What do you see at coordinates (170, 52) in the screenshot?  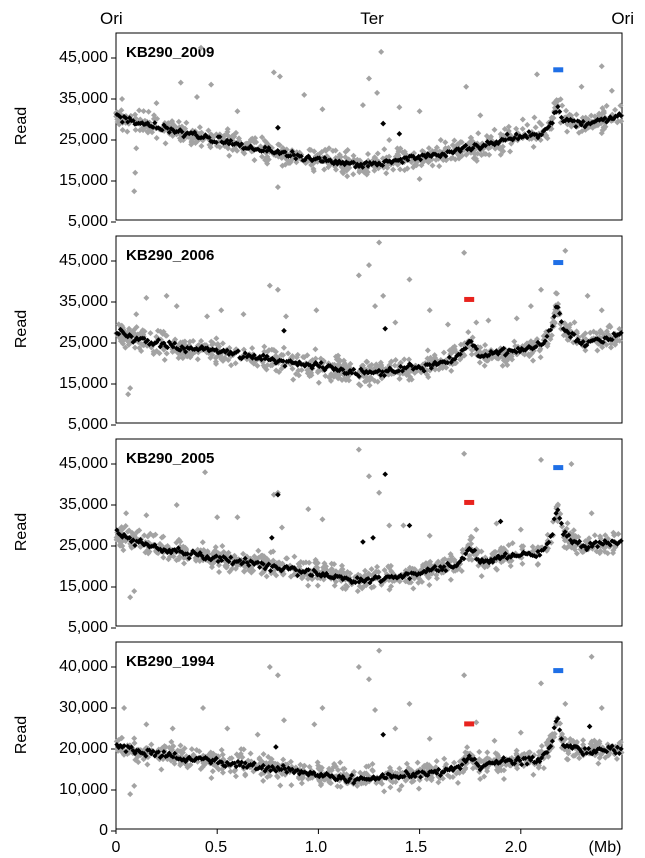 I see `panel-title: KB290_2009` at bounding box center [170, 52].